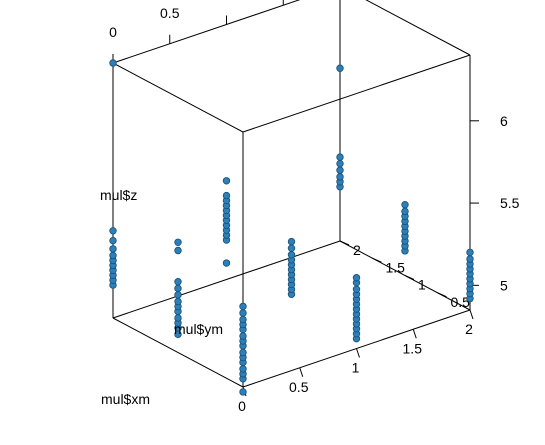  I want to click on x-tick-label: 2, so click(469, 329).